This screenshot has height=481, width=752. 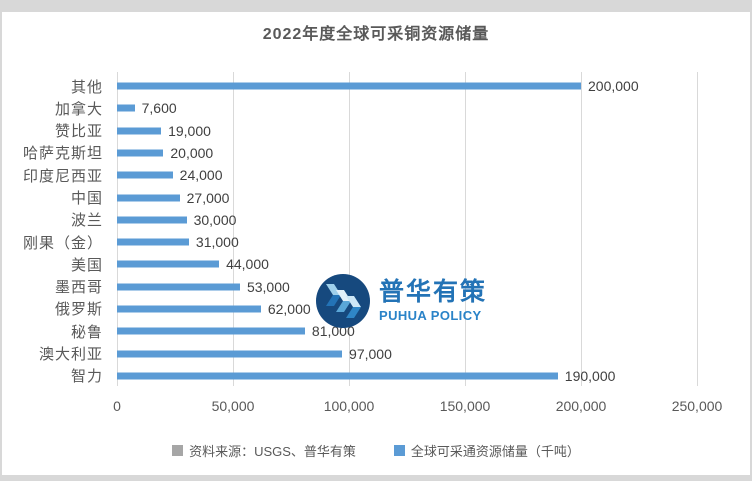 I want to click on watermark-text: 普华有策 PUHUA POLICY, so click(x=433, y=300).